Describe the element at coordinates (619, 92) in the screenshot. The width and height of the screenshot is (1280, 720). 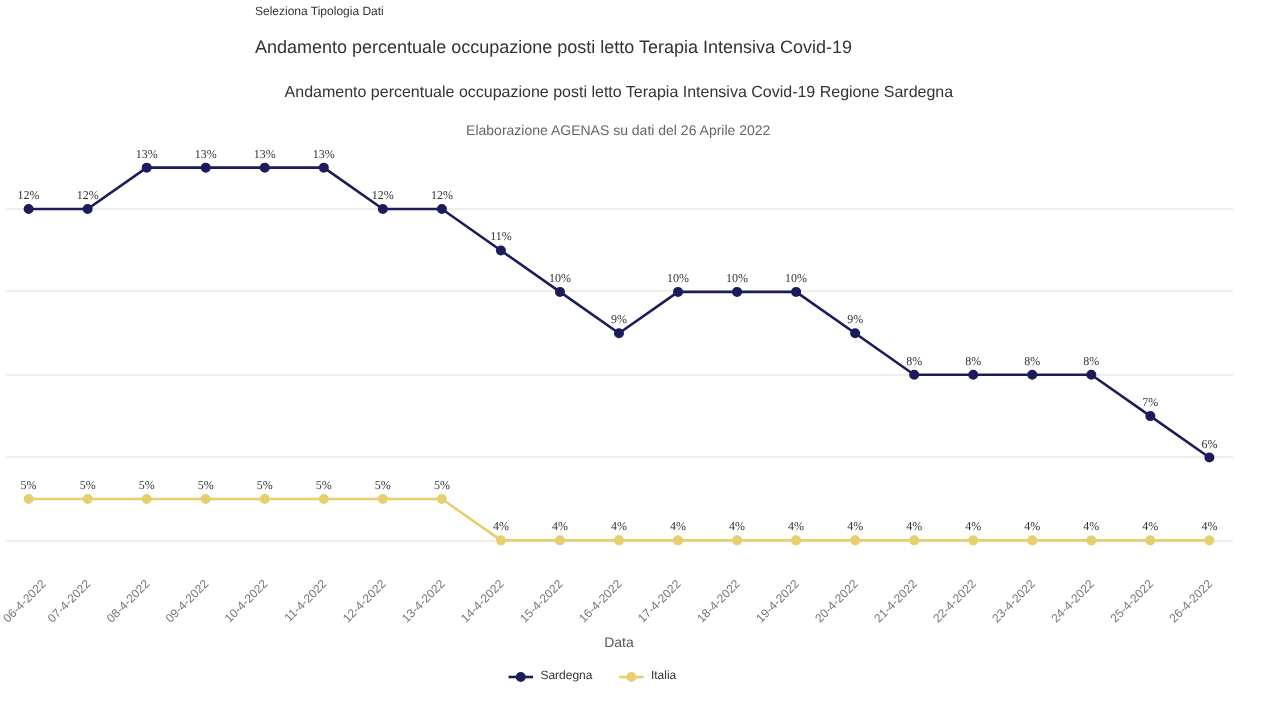
I see `chart-title: Andamento percentuale occupazione posti letto Terapia Intensiva Covid-19 Regione Sardegna` at that location.